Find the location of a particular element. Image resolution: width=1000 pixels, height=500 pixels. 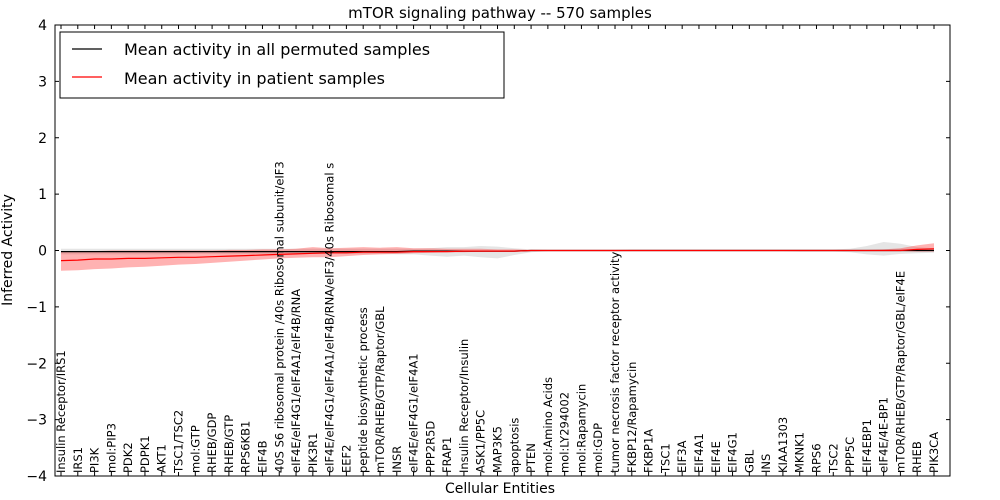

confidence-bands is located at coordinates (497, 256).